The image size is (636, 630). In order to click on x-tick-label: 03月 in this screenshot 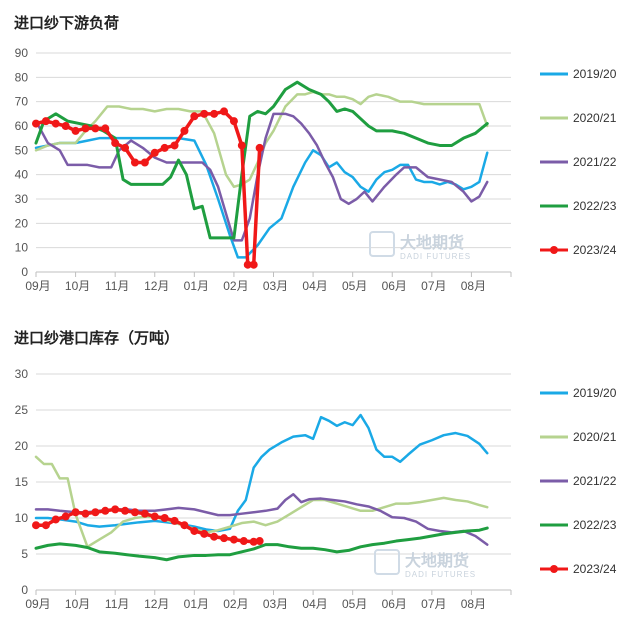, I will do `click(275, 286)`.